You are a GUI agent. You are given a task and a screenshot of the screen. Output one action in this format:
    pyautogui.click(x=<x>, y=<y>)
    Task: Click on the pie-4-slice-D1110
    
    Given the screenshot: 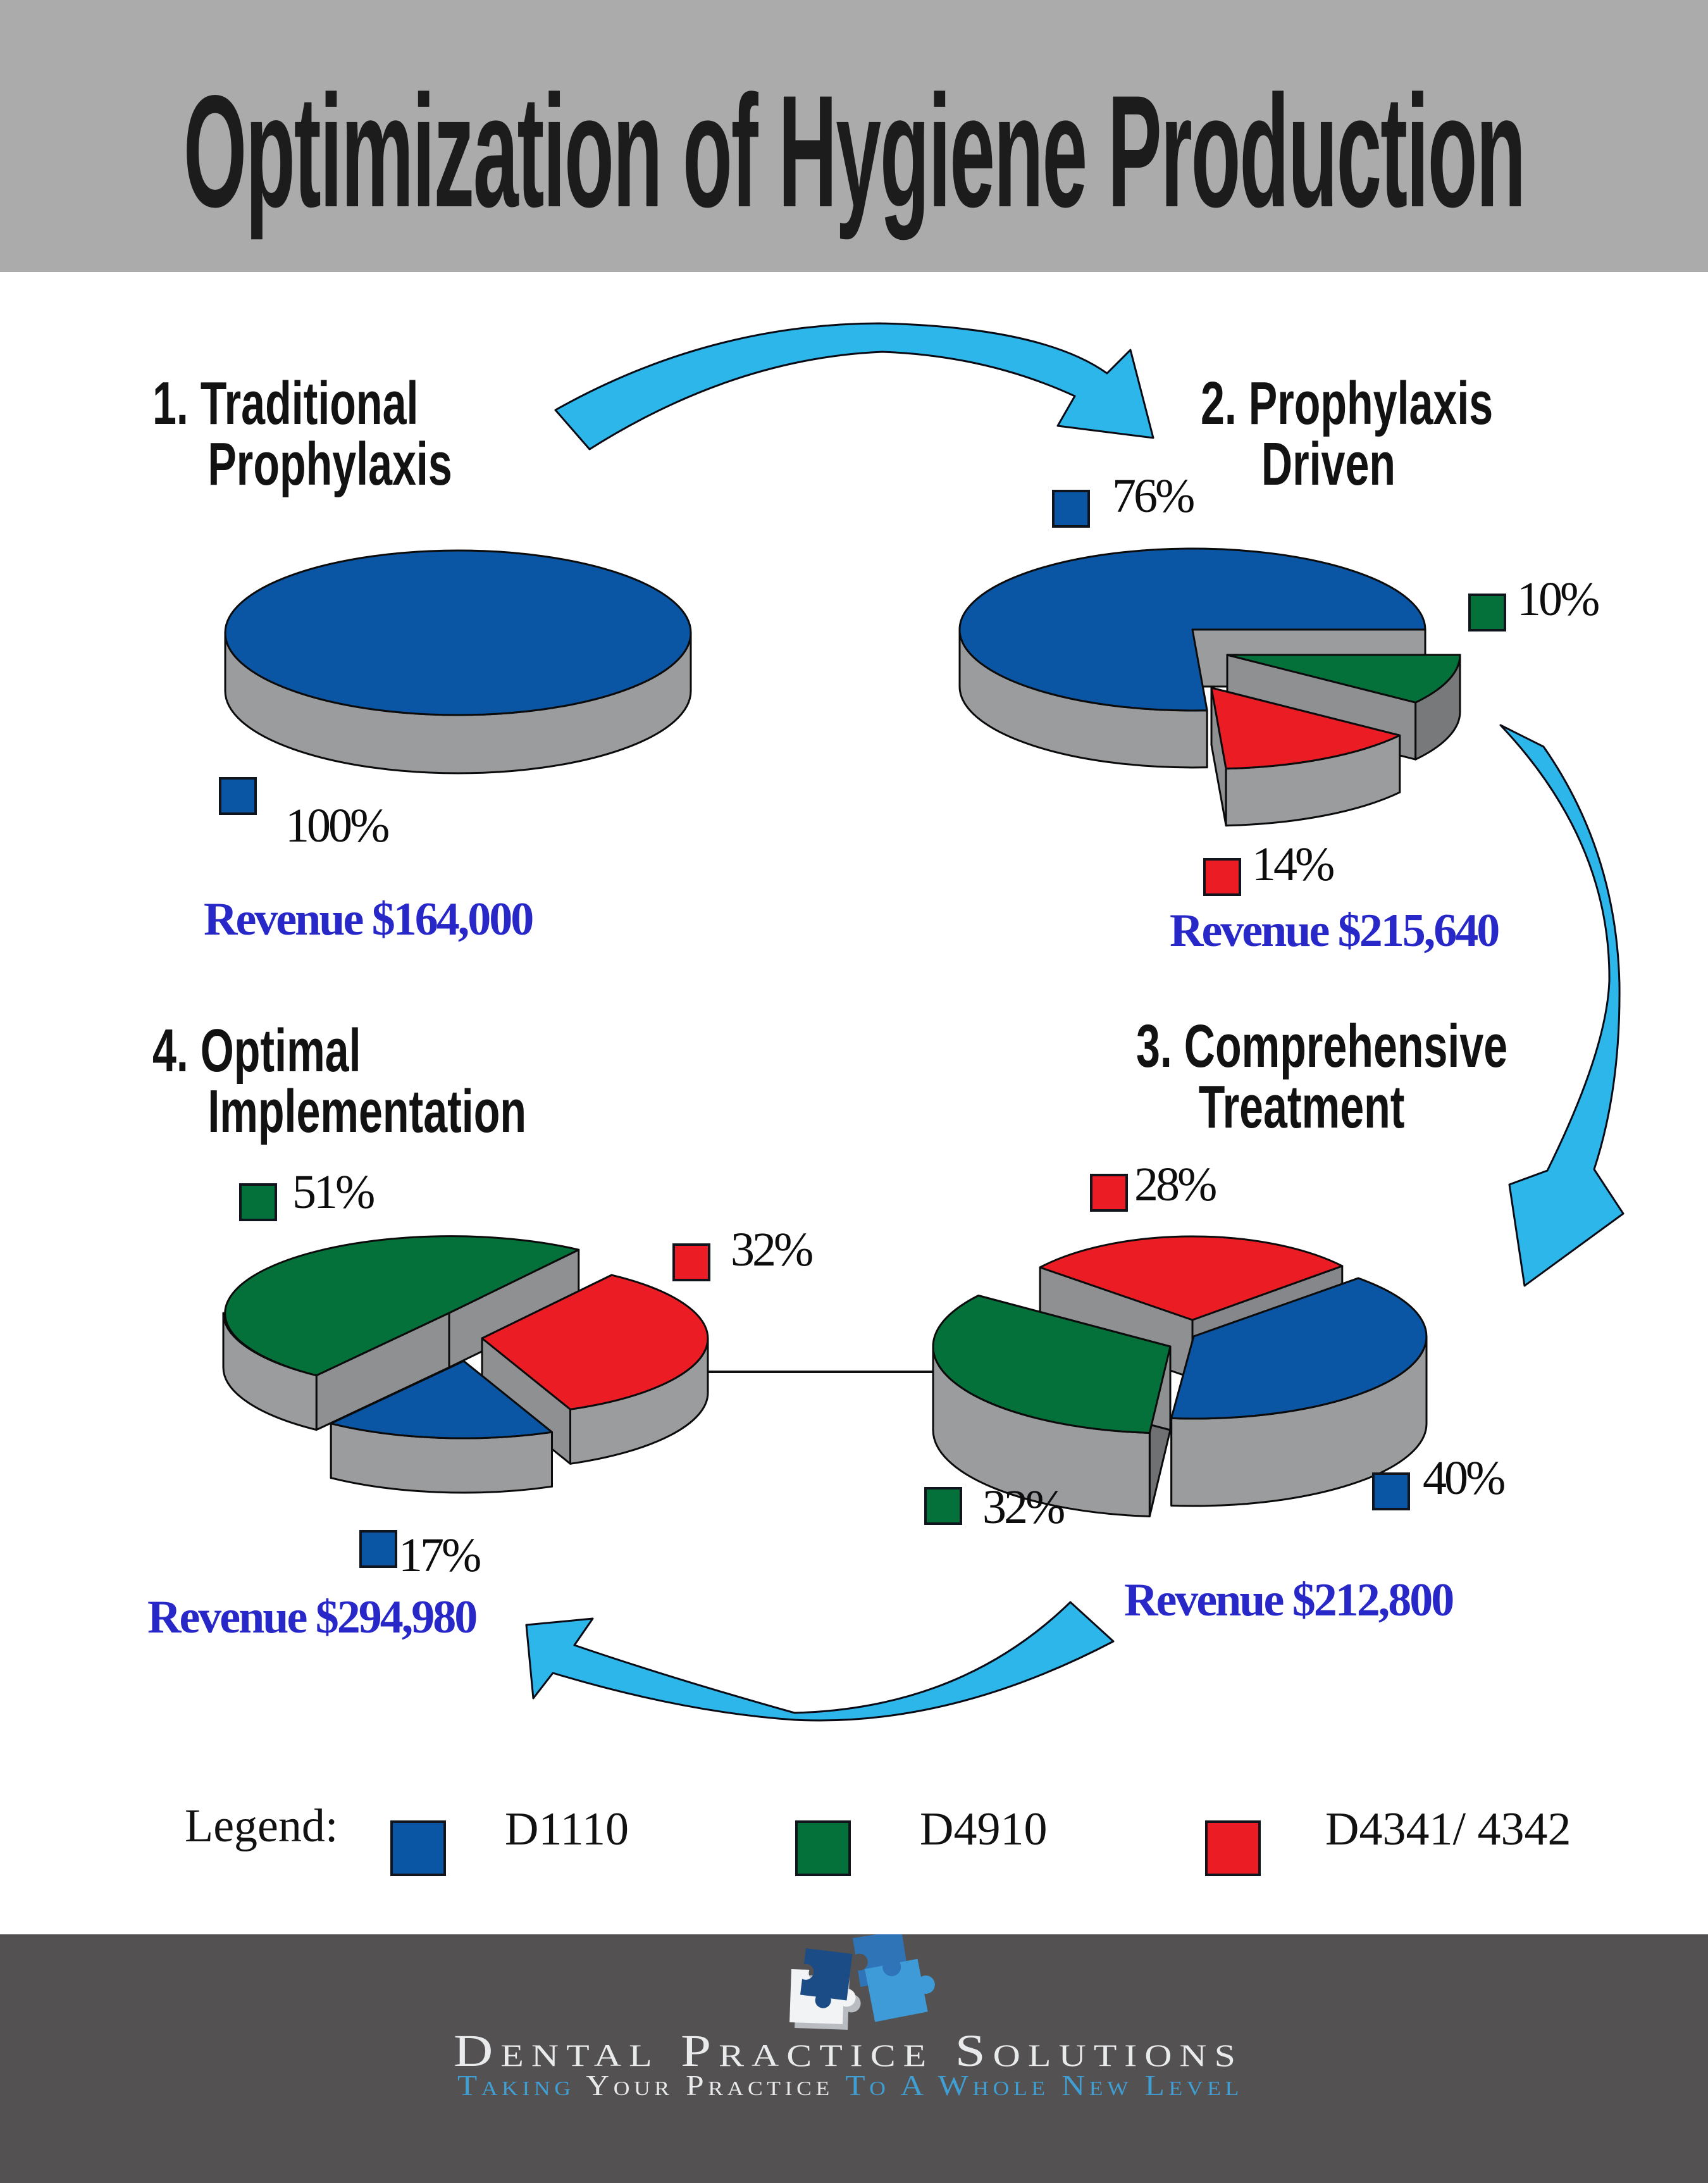 What is the action you would take?
    pyautogui.click(x=441, y=1427)
    